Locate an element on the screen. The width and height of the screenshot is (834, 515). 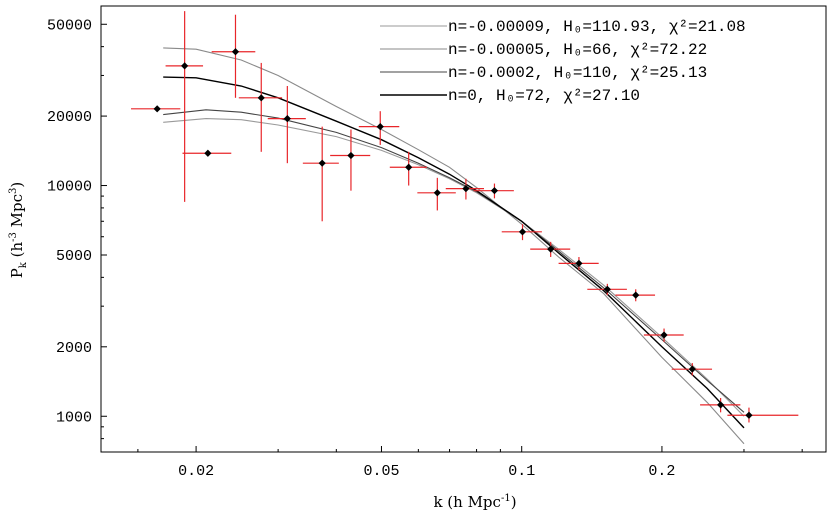
x-tick-label: 0.1 is located at coordinates (521, 471).